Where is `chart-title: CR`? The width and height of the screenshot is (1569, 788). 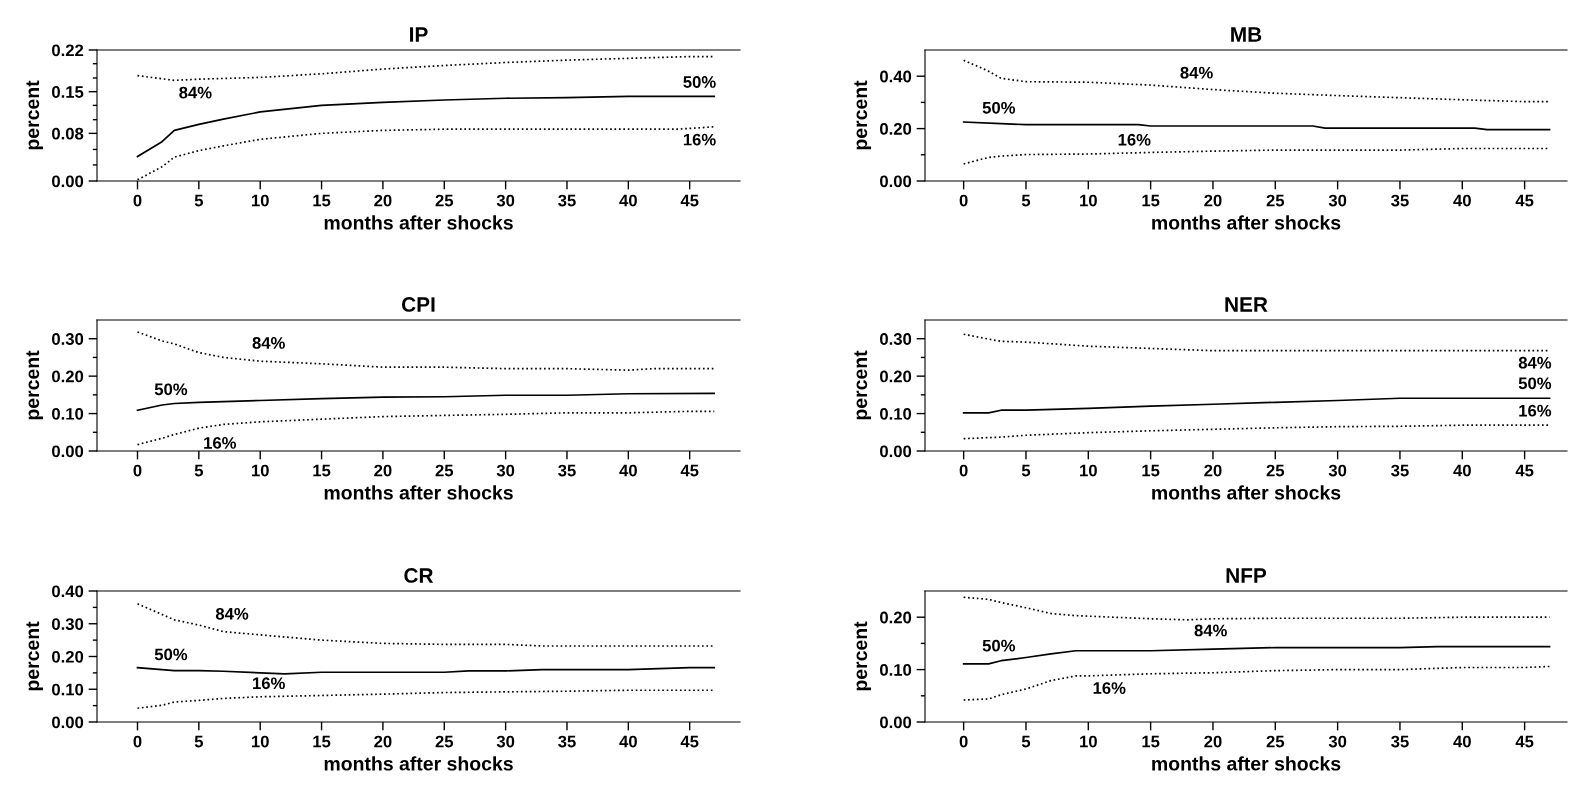
chart-title: CR is located at coordinates (419, 575).